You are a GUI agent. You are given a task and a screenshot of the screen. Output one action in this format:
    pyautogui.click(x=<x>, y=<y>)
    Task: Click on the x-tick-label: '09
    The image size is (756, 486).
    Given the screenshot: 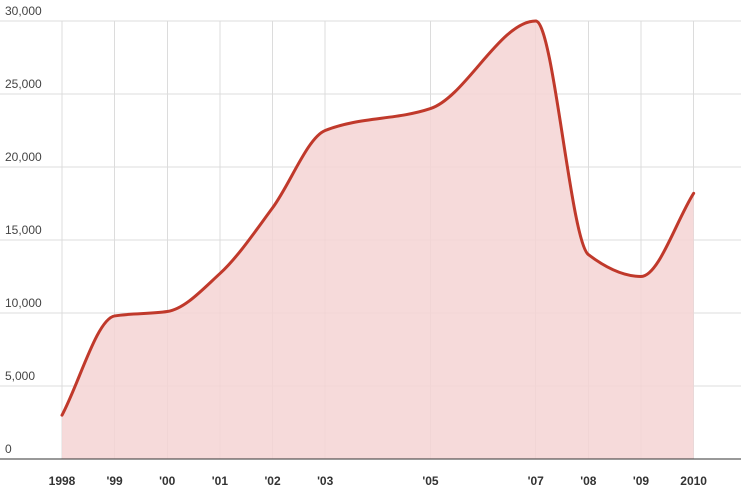 What is the action you would take?
    pyautogui.click(x=641, y=480)
    